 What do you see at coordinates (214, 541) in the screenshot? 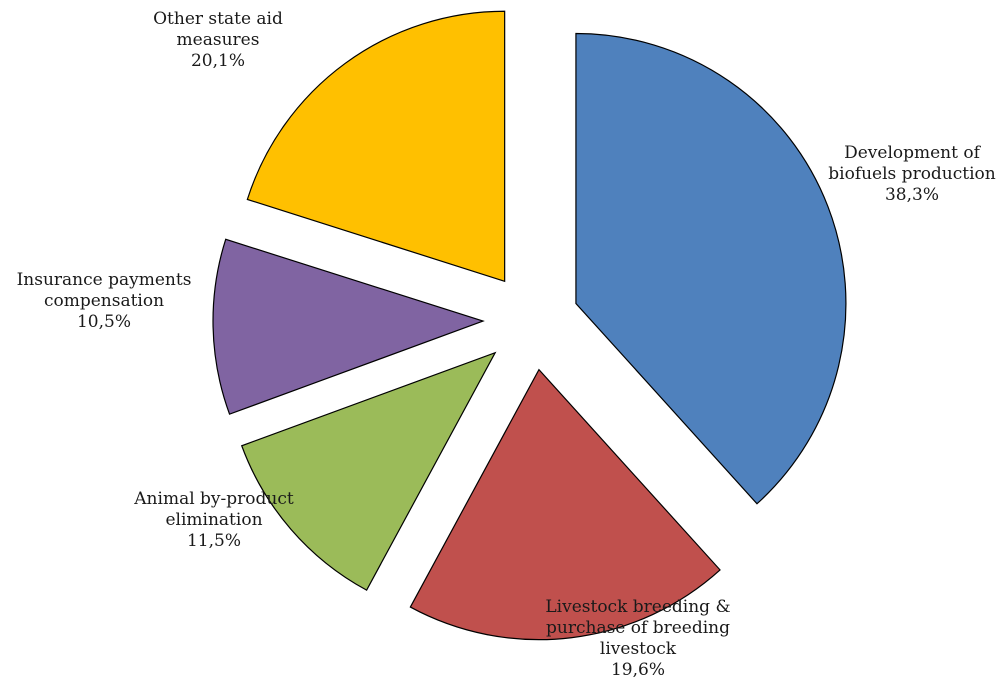
I see `pie-percent-label: 11,5%` at bounding box center [214, 541].